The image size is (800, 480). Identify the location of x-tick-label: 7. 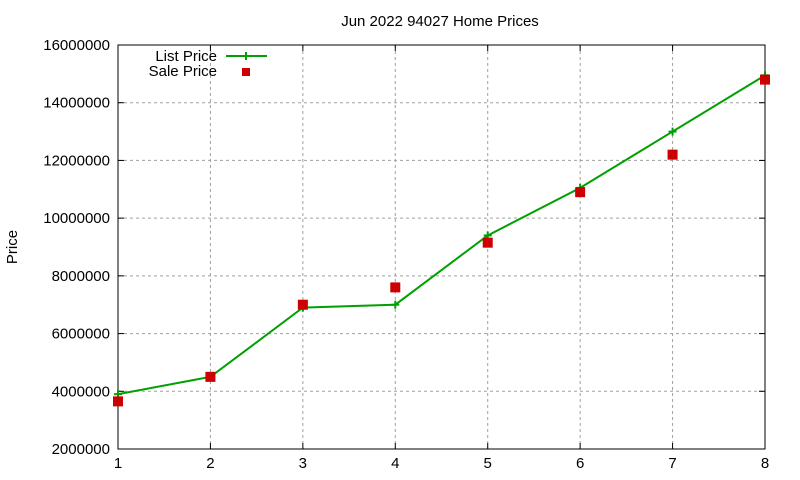
(672, 463).